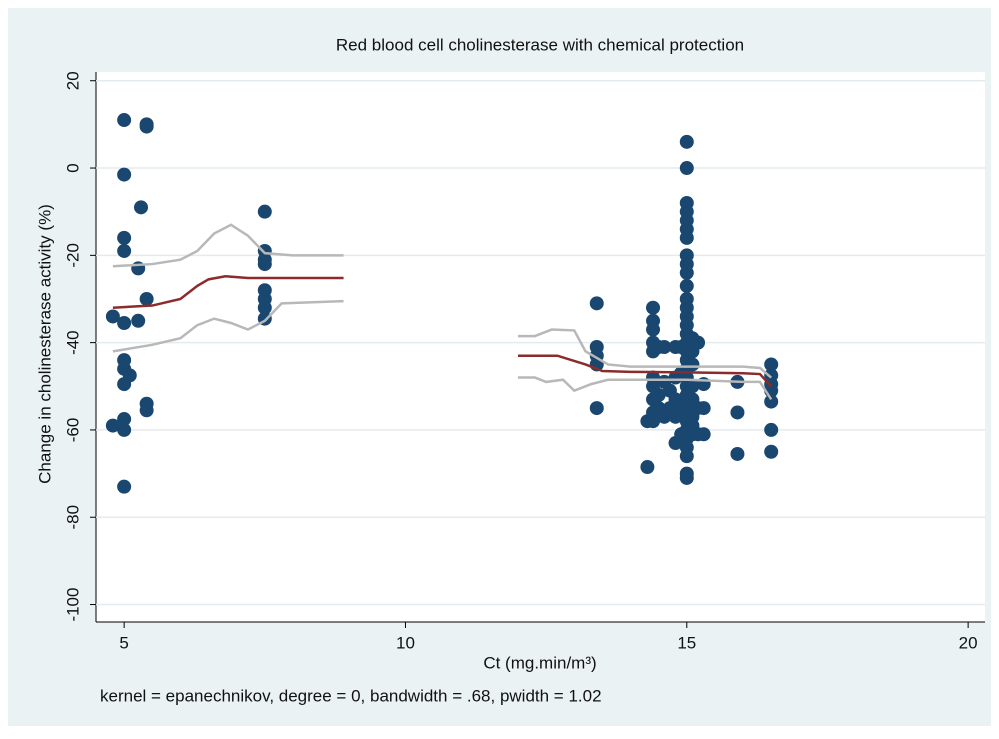  Describe the element at coordinates (72, 342) in the screenshot. I see `y-tick-label: -40` at that location.